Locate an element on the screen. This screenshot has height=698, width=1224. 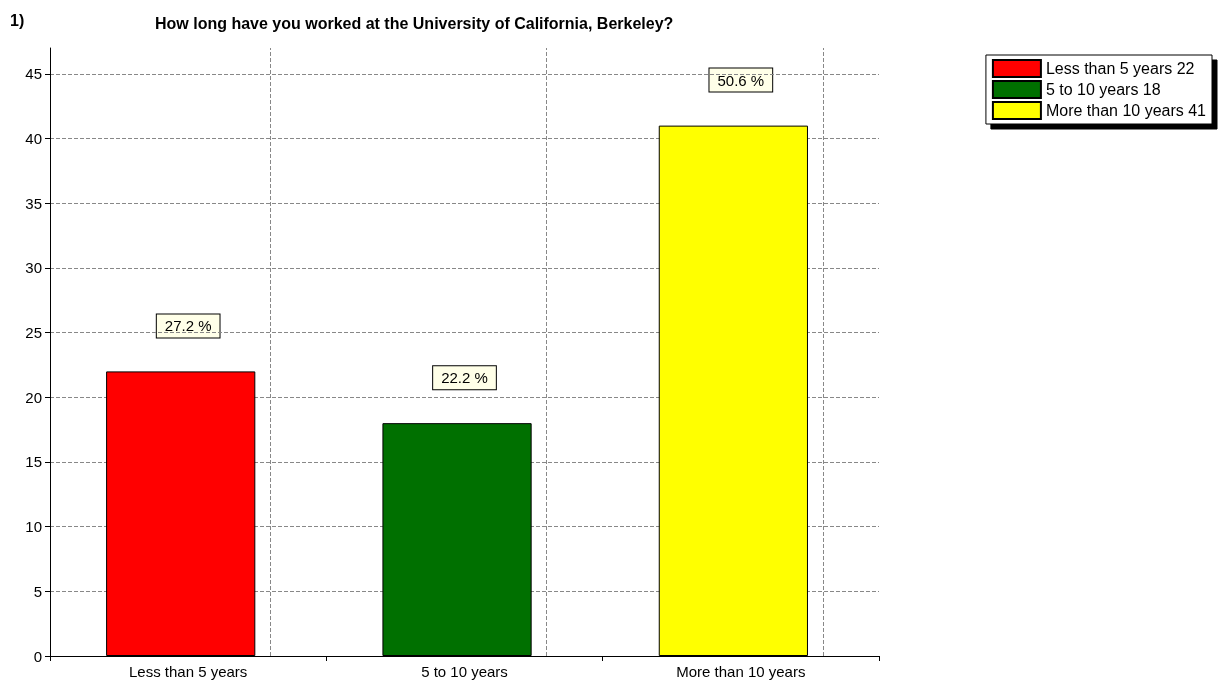
chart-title: How long have you worked at the University of California, Berkeley? is located at coordinates (414, 23).